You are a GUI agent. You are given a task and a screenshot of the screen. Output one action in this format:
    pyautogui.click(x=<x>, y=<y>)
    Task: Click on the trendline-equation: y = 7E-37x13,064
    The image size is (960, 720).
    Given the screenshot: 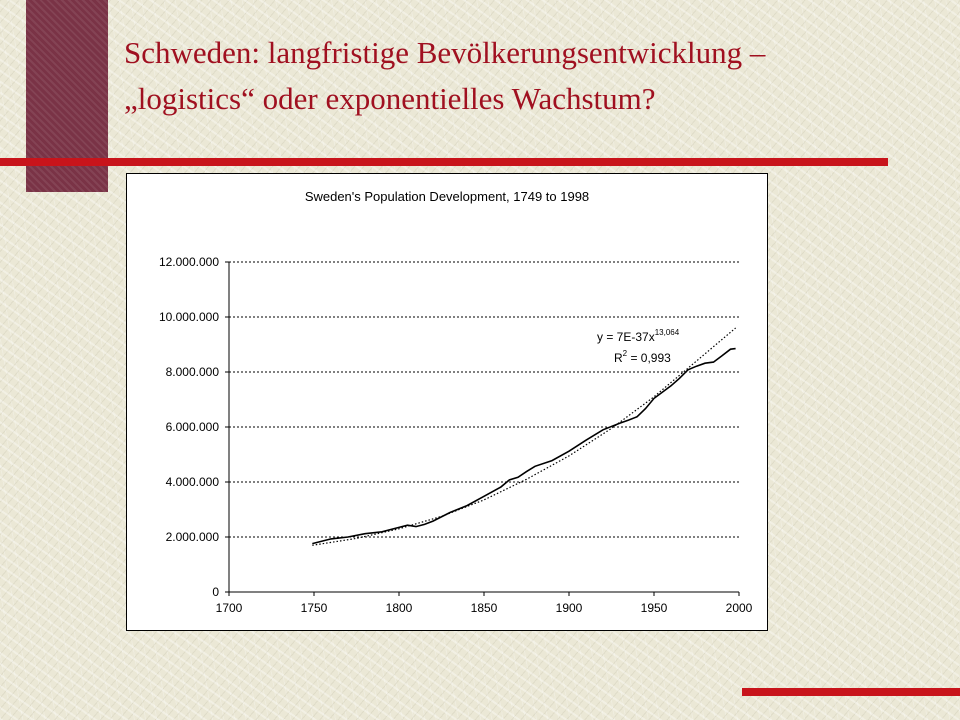 What is the action you would take?
    pyautogui.click(x=638, y=336)
    